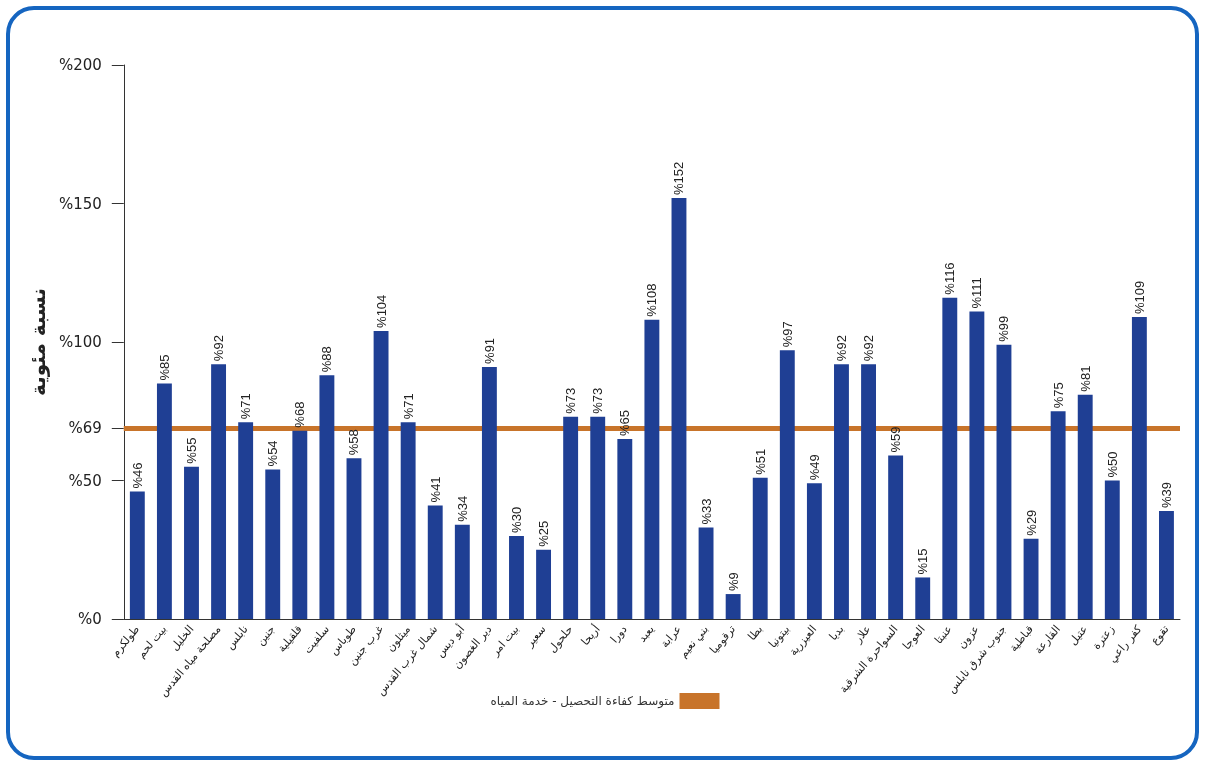 The height and width of the screenshot is (772, 1211). What do you see at coordinates (671, 636) in the screenshot?
I see `x-tick-label: عرابة` at bounding box center [671, 636].